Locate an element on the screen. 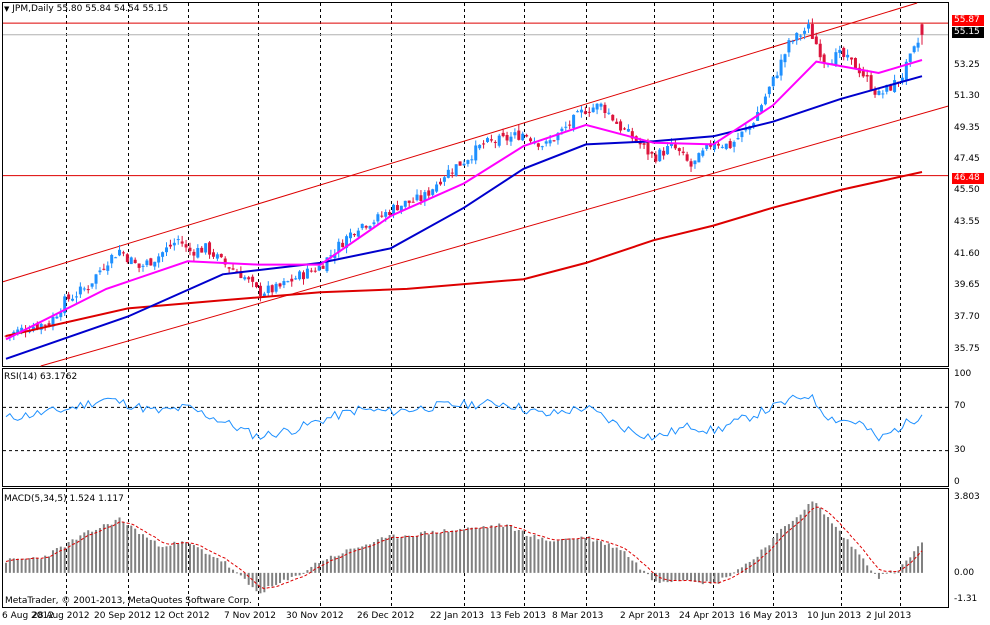 This screenshot has width=990, height=625. price-axis-label: 53.25 is located at coordinates (967, 64).